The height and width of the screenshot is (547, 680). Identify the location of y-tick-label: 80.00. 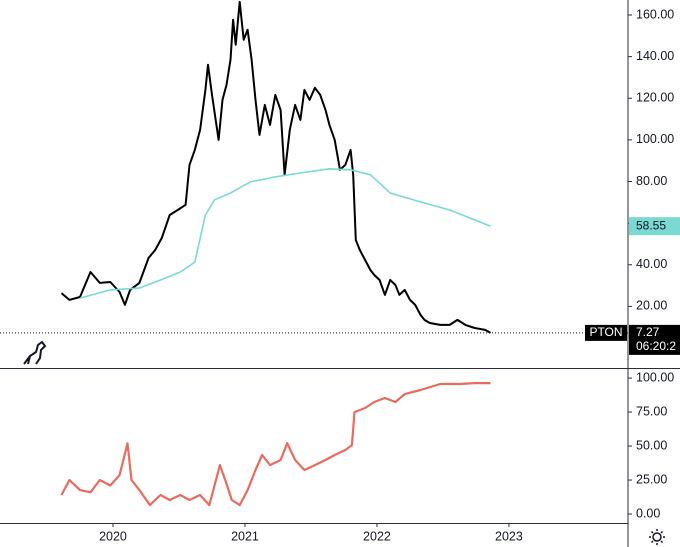
(651, 181).